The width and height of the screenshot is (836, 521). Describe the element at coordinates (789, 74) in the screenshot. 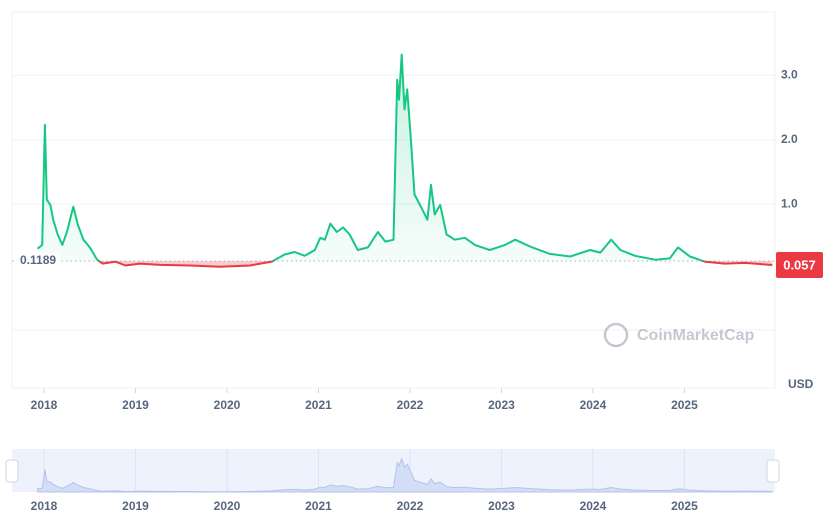

I see `y-tick-label: 3.0` at that location.